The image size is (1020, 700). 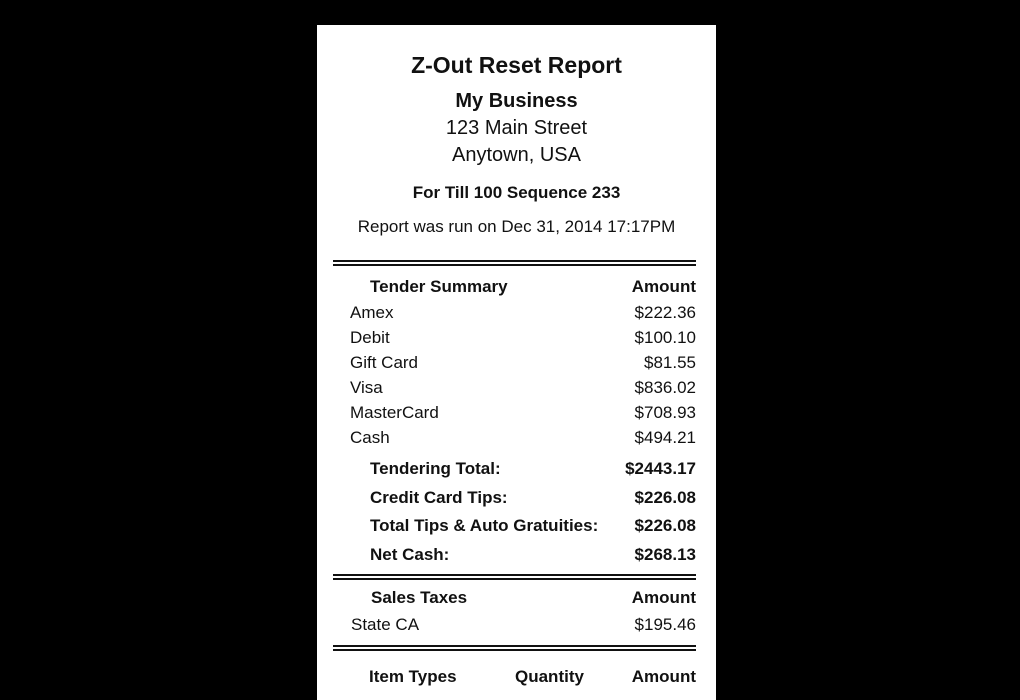 I want to click on tender-label: Gift Card, so click(x=384, y=362).